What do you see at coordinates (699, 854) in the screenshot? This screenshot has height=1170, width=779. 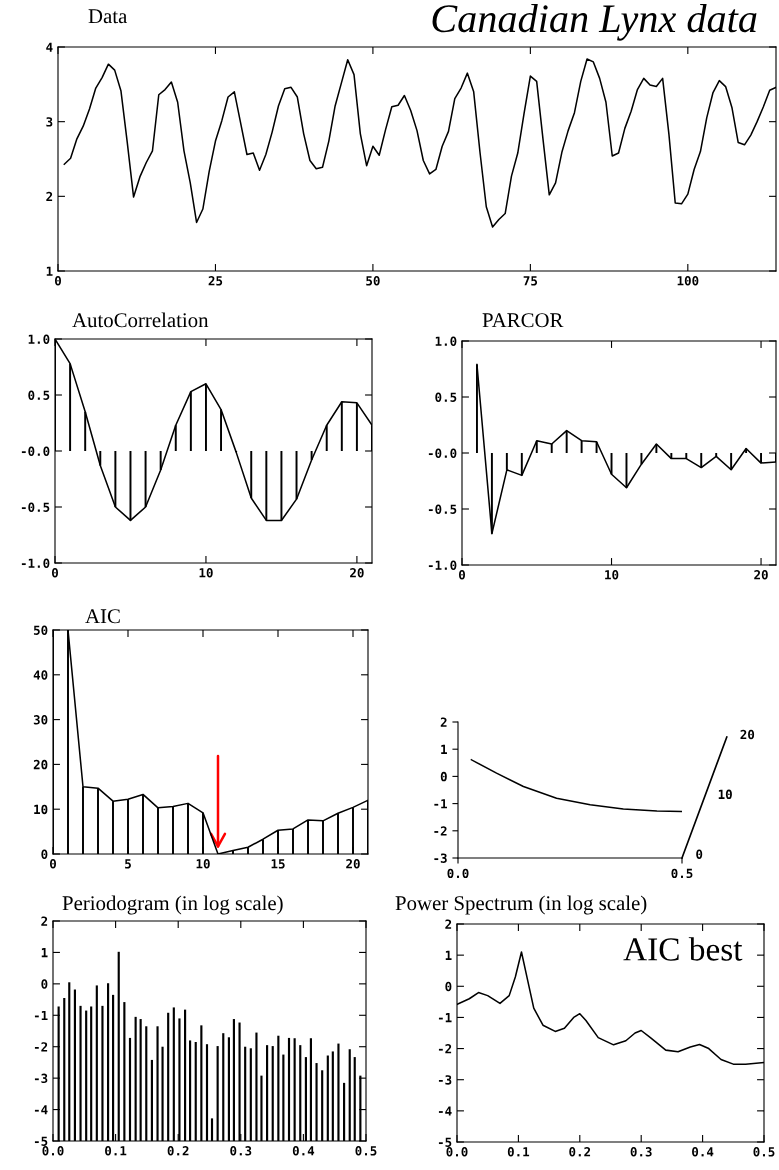 I see `text: 0` at bounding box center [699, 854].